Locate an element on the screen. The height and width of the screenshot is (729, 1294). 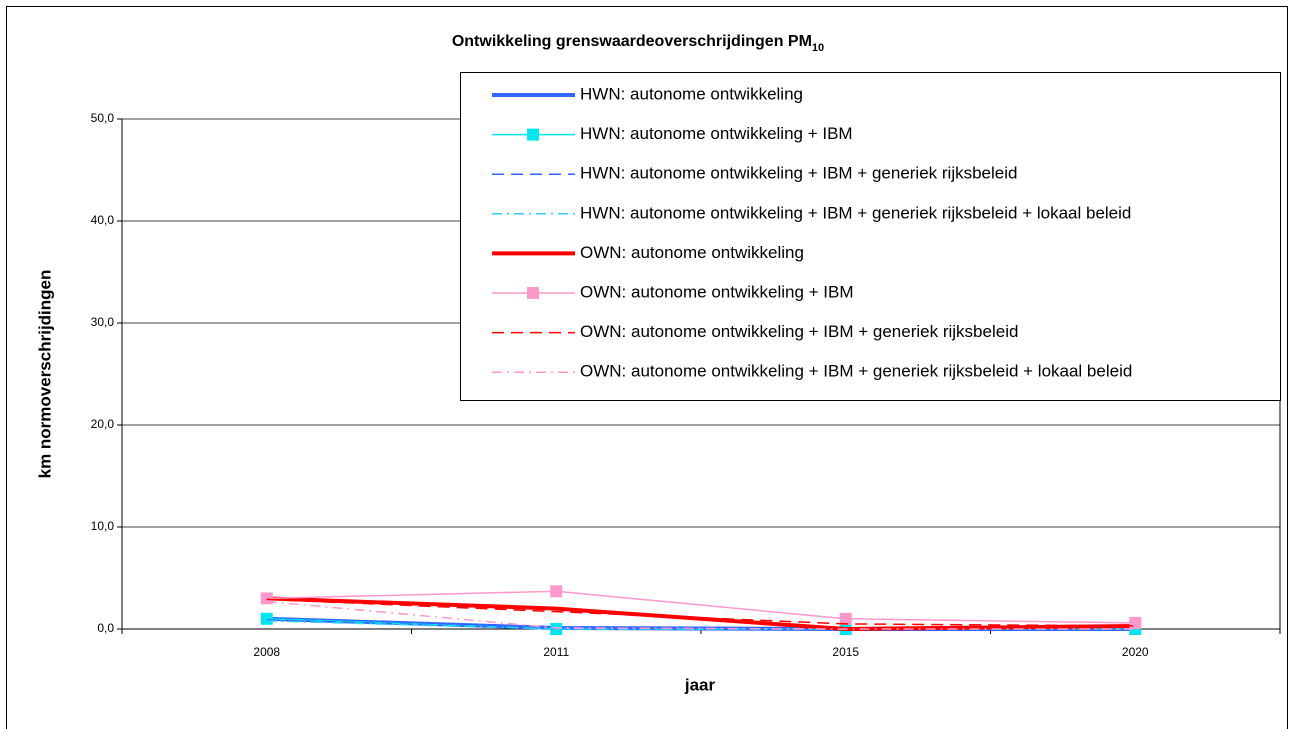
x-tick-label: 2008 is located at coordinates (266, 652).